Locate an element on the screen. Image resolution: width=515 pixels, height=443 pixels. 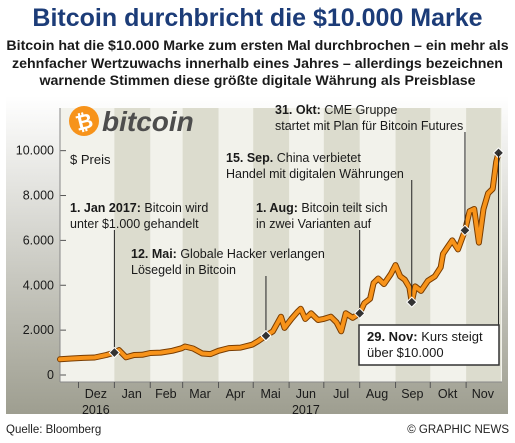
x-tick-label: Apr is located at coordinates (235, 394).